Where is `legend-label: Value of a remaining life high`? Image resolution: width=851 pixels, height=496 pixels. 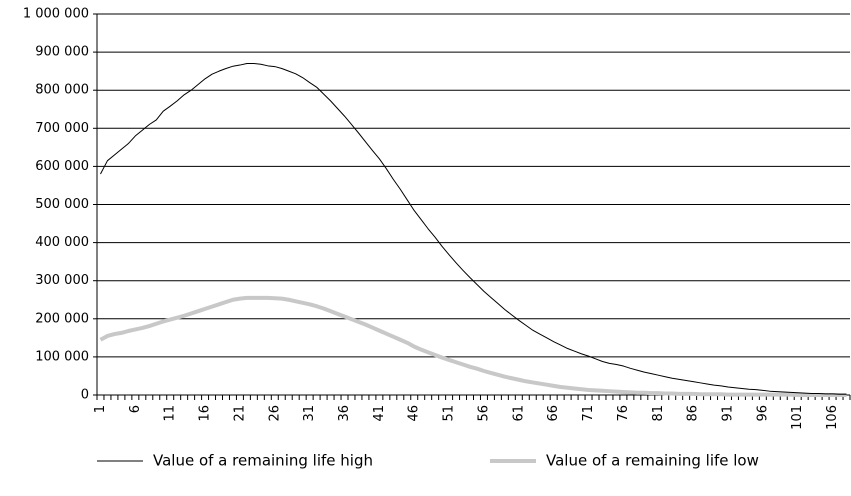
legend-label: Value of a remaining life high is located at coordinates (263, 461).